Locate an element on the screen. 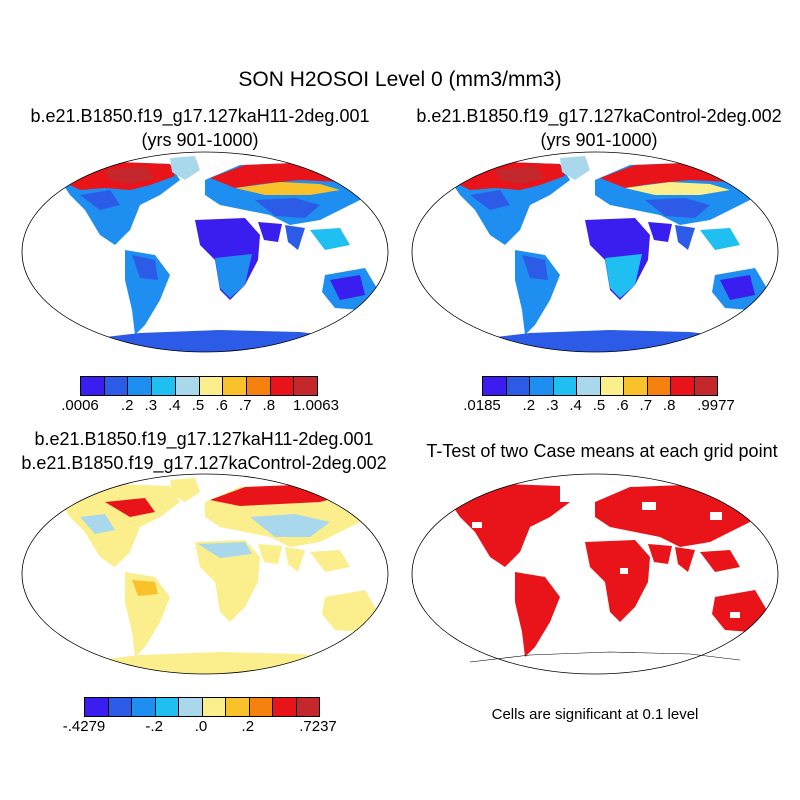 This screenshot has width=800, height=800. significant-cells is located at coordinates (609, 570).